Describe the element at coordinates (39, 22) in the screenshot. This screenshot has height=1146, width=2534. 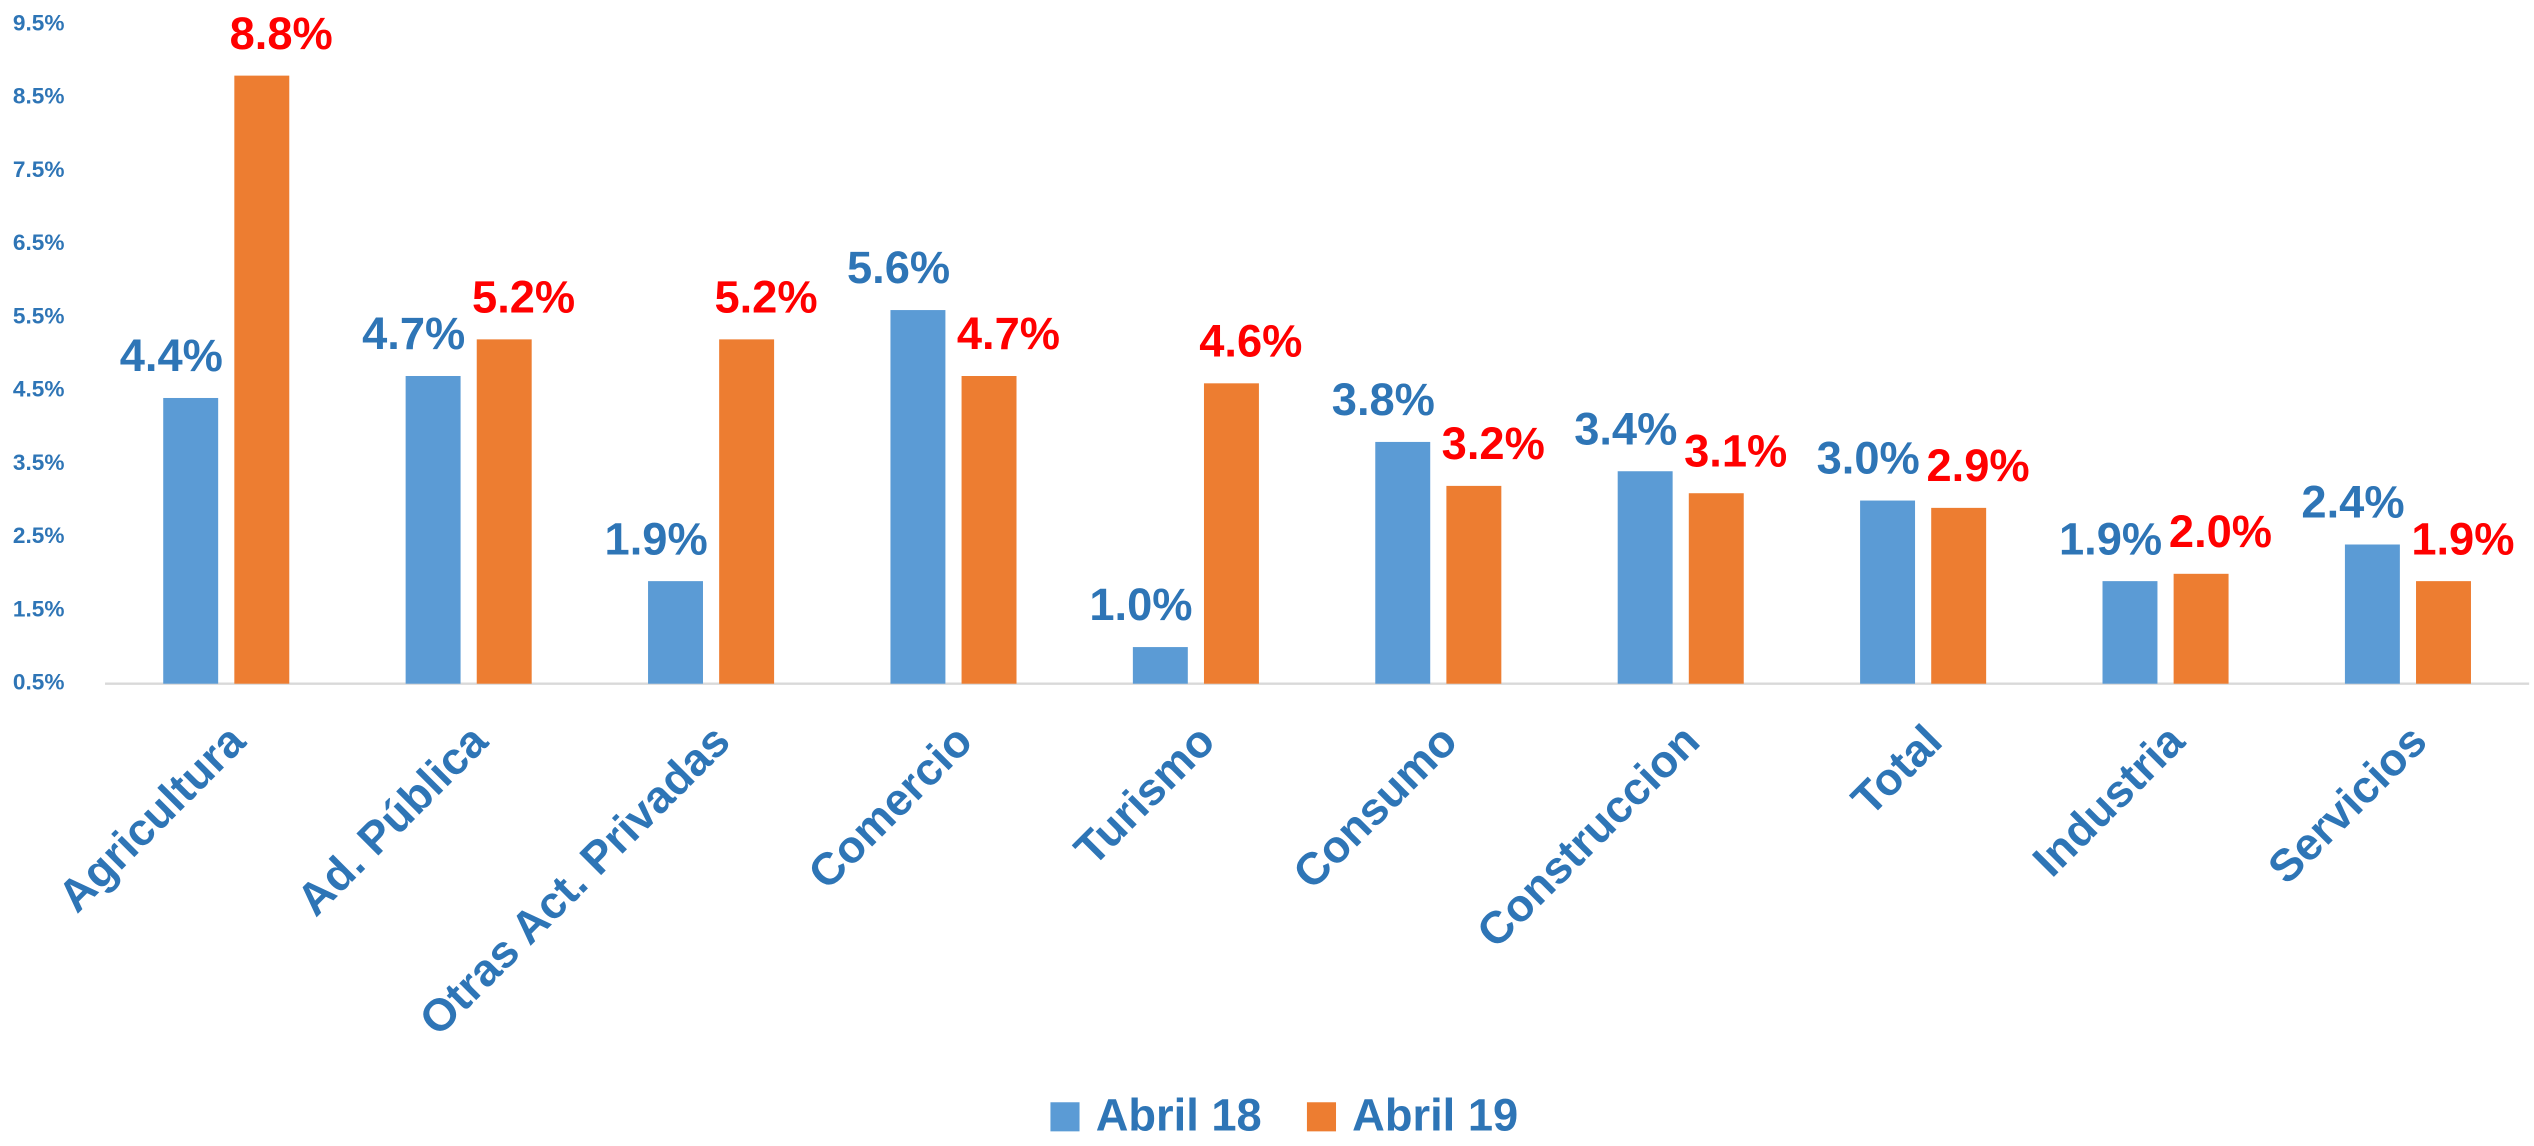
I see `y-tick-label: 9.5%` at that location.